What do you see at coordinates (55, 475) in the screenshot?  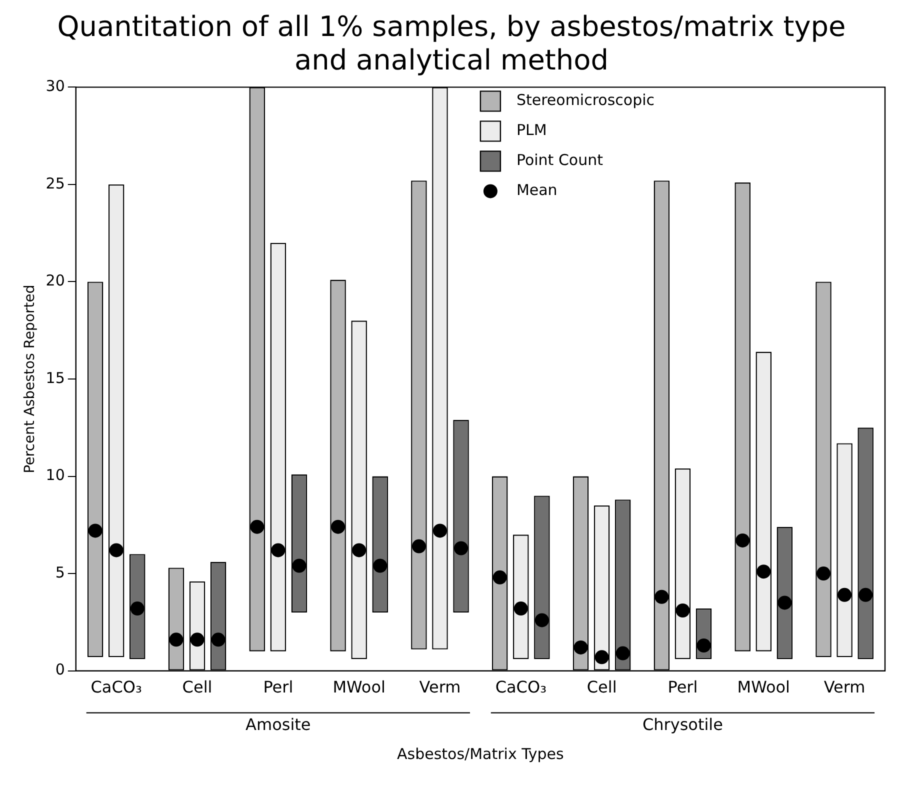 I see `y-tick-label: 10` at bounding box center [55, 475].